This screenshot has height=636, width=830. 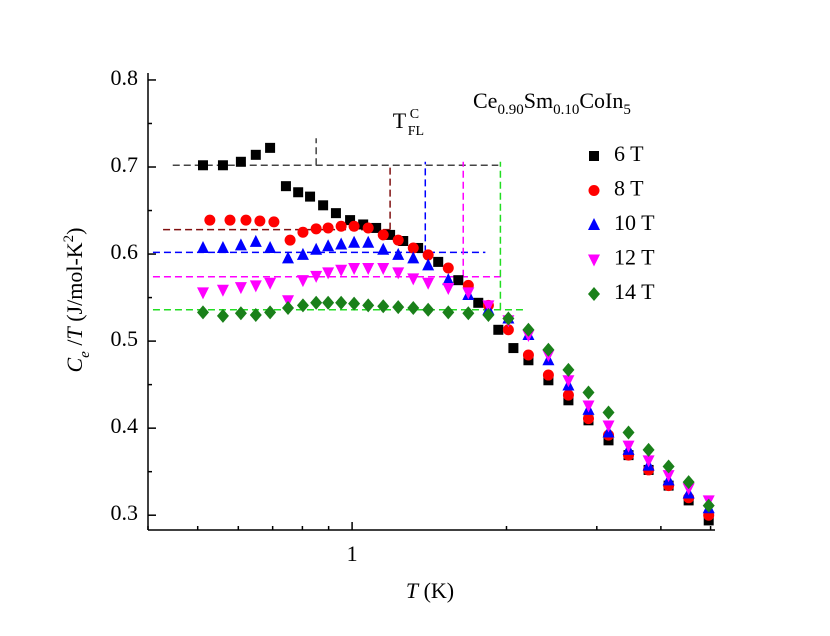 What do you see at coordinates (538, 100) in the screenshot?
I see `title-part: Sm` at bounding box center [538, 100].